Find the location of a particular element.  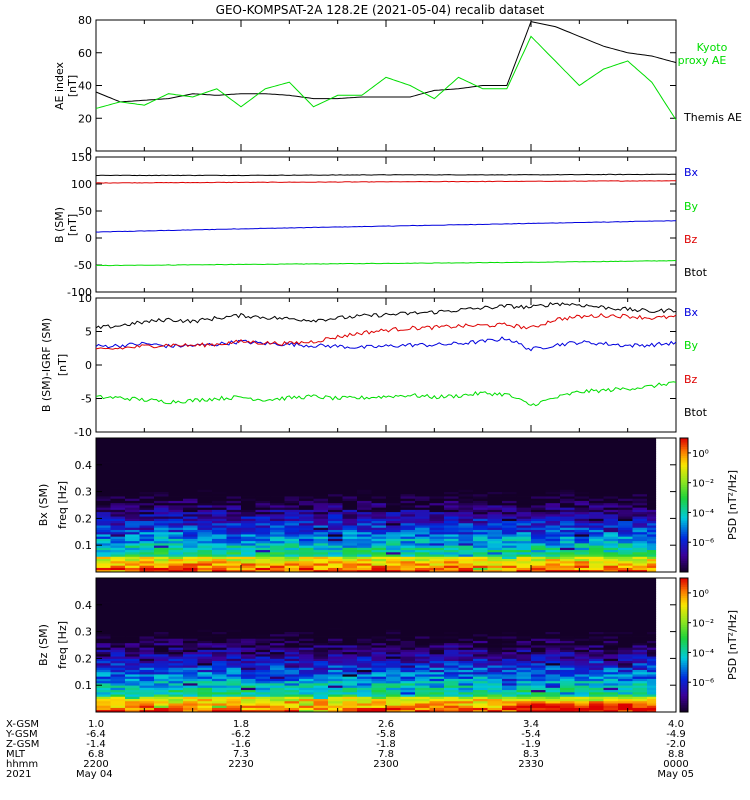

y-tick-label: -50 is located at coordinates (83, 265).